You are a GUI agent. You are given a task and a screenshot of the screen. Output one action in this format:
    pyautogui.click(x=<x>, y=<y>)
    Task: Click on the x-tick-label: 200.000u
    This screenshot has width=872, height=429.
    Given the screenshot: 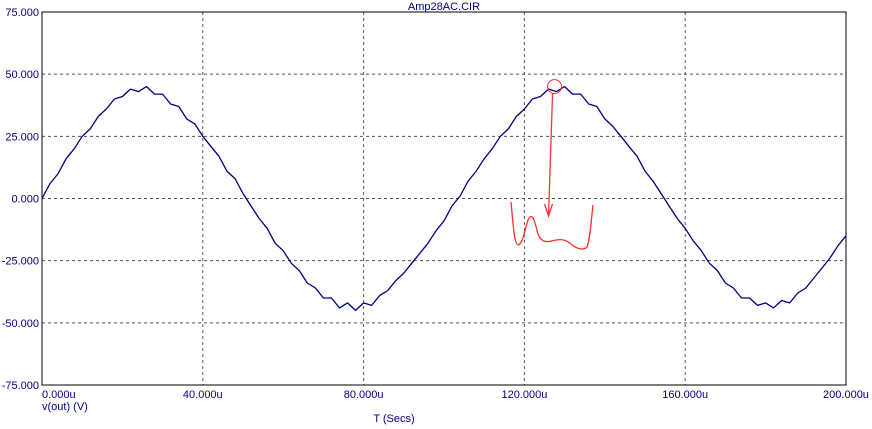 What is the action you would take?
    pyautogui.click(x=846, y=395)
    